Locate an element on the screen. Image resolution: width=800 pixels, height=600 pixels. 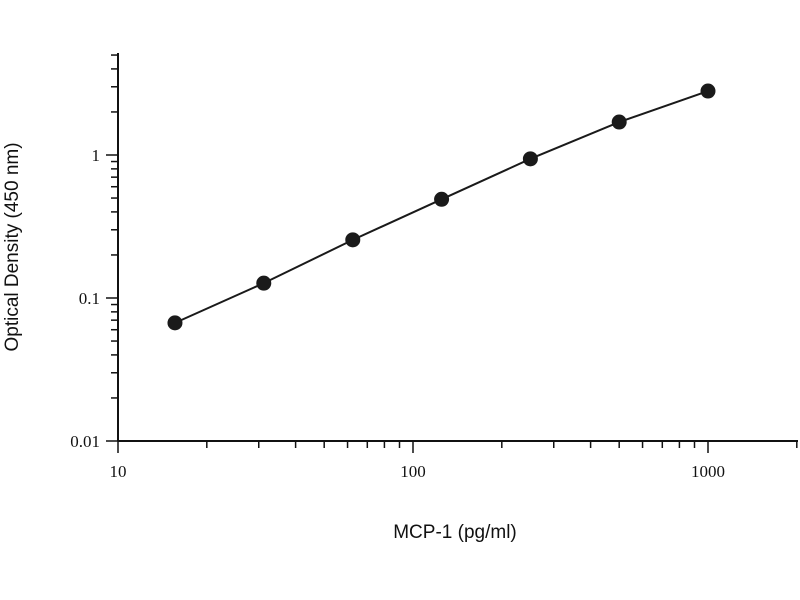
y-axis-title: Optical Density (450 nm) is located at coordinates (12, 246).